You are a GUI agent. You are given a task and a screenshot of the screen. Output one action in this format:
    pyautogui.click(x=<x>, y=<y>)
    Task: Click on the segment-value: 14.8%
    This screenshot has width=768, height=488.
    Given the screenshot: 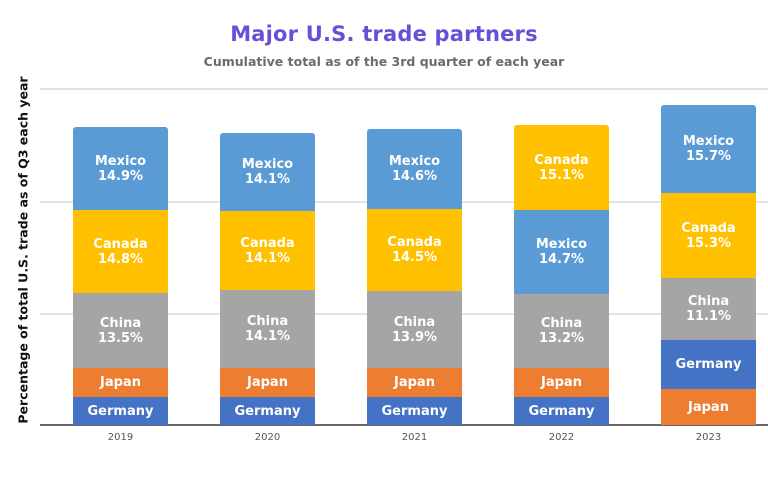 What is the action you would take?
    pyautogui.click(x=120, y=259)
    